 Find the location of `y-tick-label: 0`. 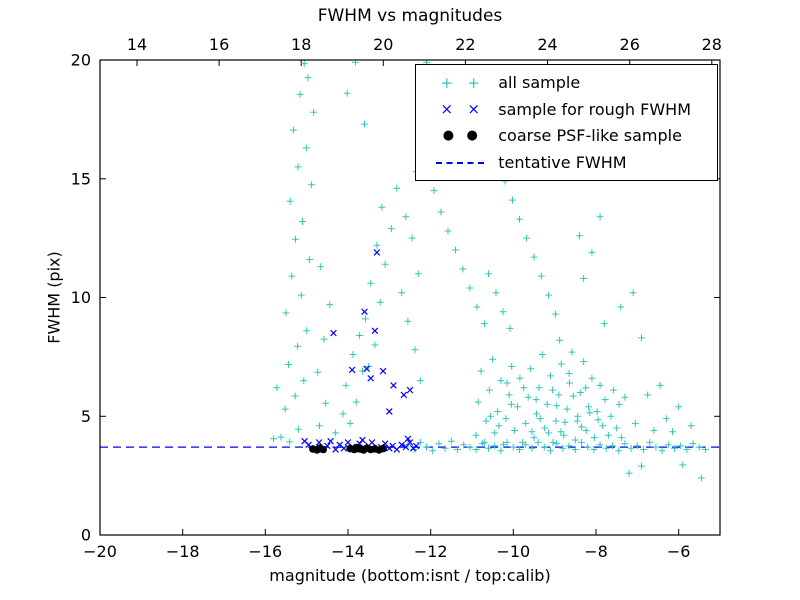

y-tick-label: 0 is located at coordinates (86, 535).